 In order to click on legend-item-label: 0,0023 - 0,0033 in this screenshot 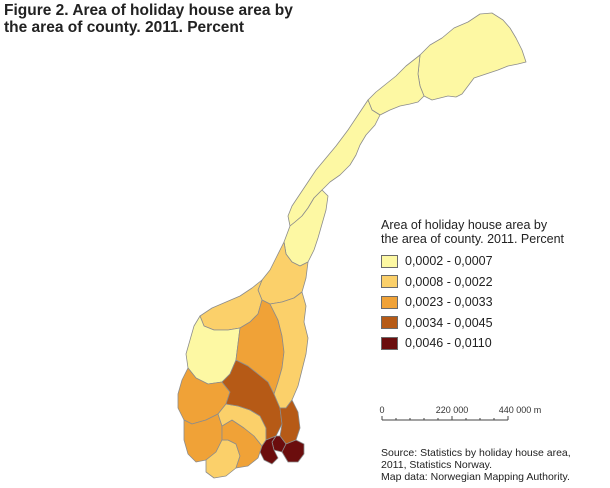, I will do `click(449, 302)`.